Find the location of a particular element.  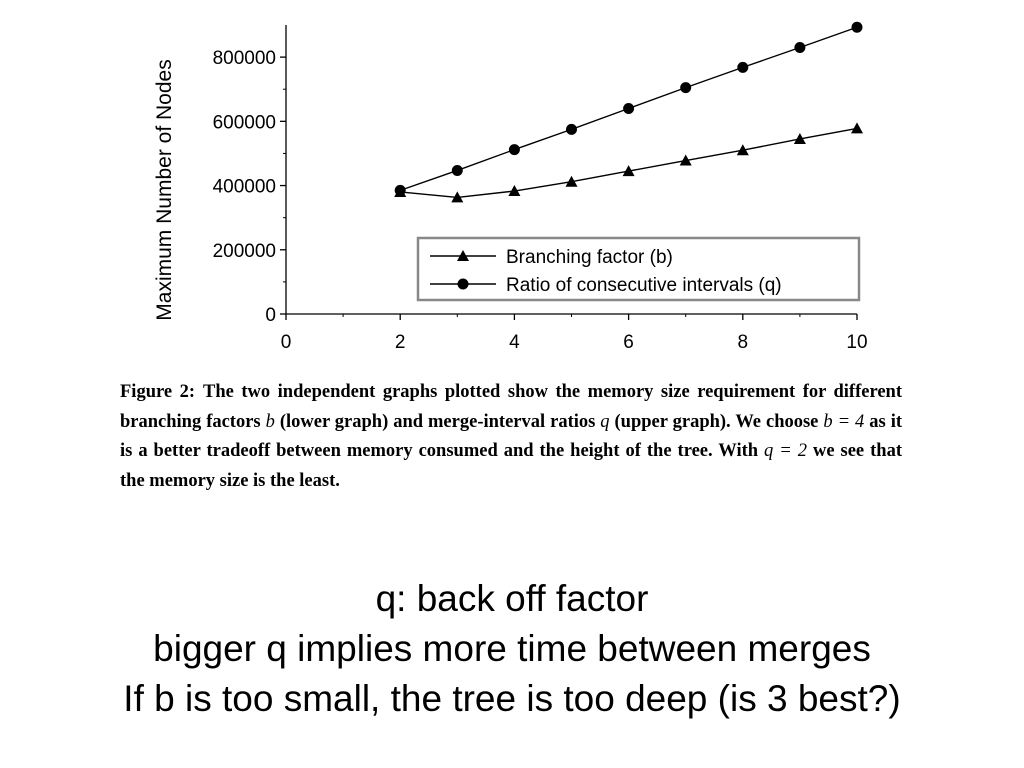

caption-var-b: b is located at coordinates (270, 421).